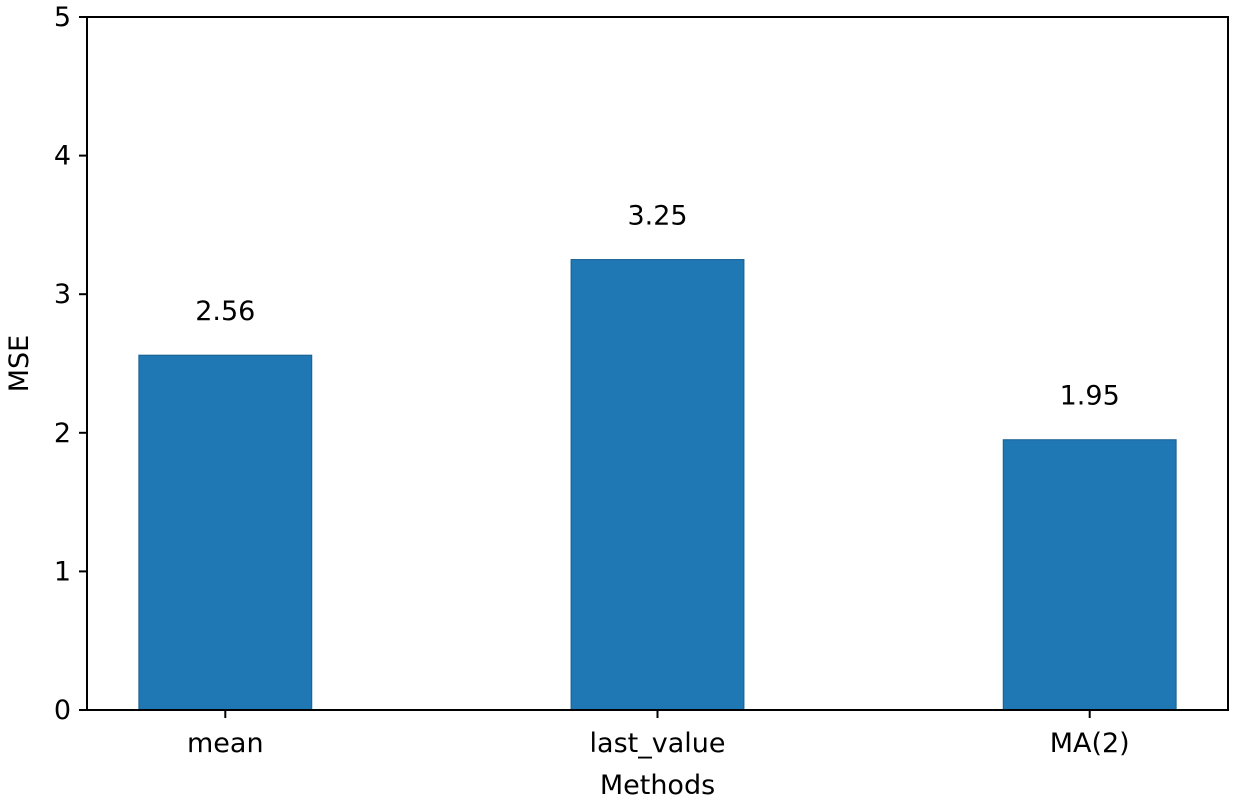 Image resolution: width=1250 pixels, height=803 pixels. Describe the element at coordinates (657, 785) in the screenshot. I see `x-axis-label: Methods` at that location.